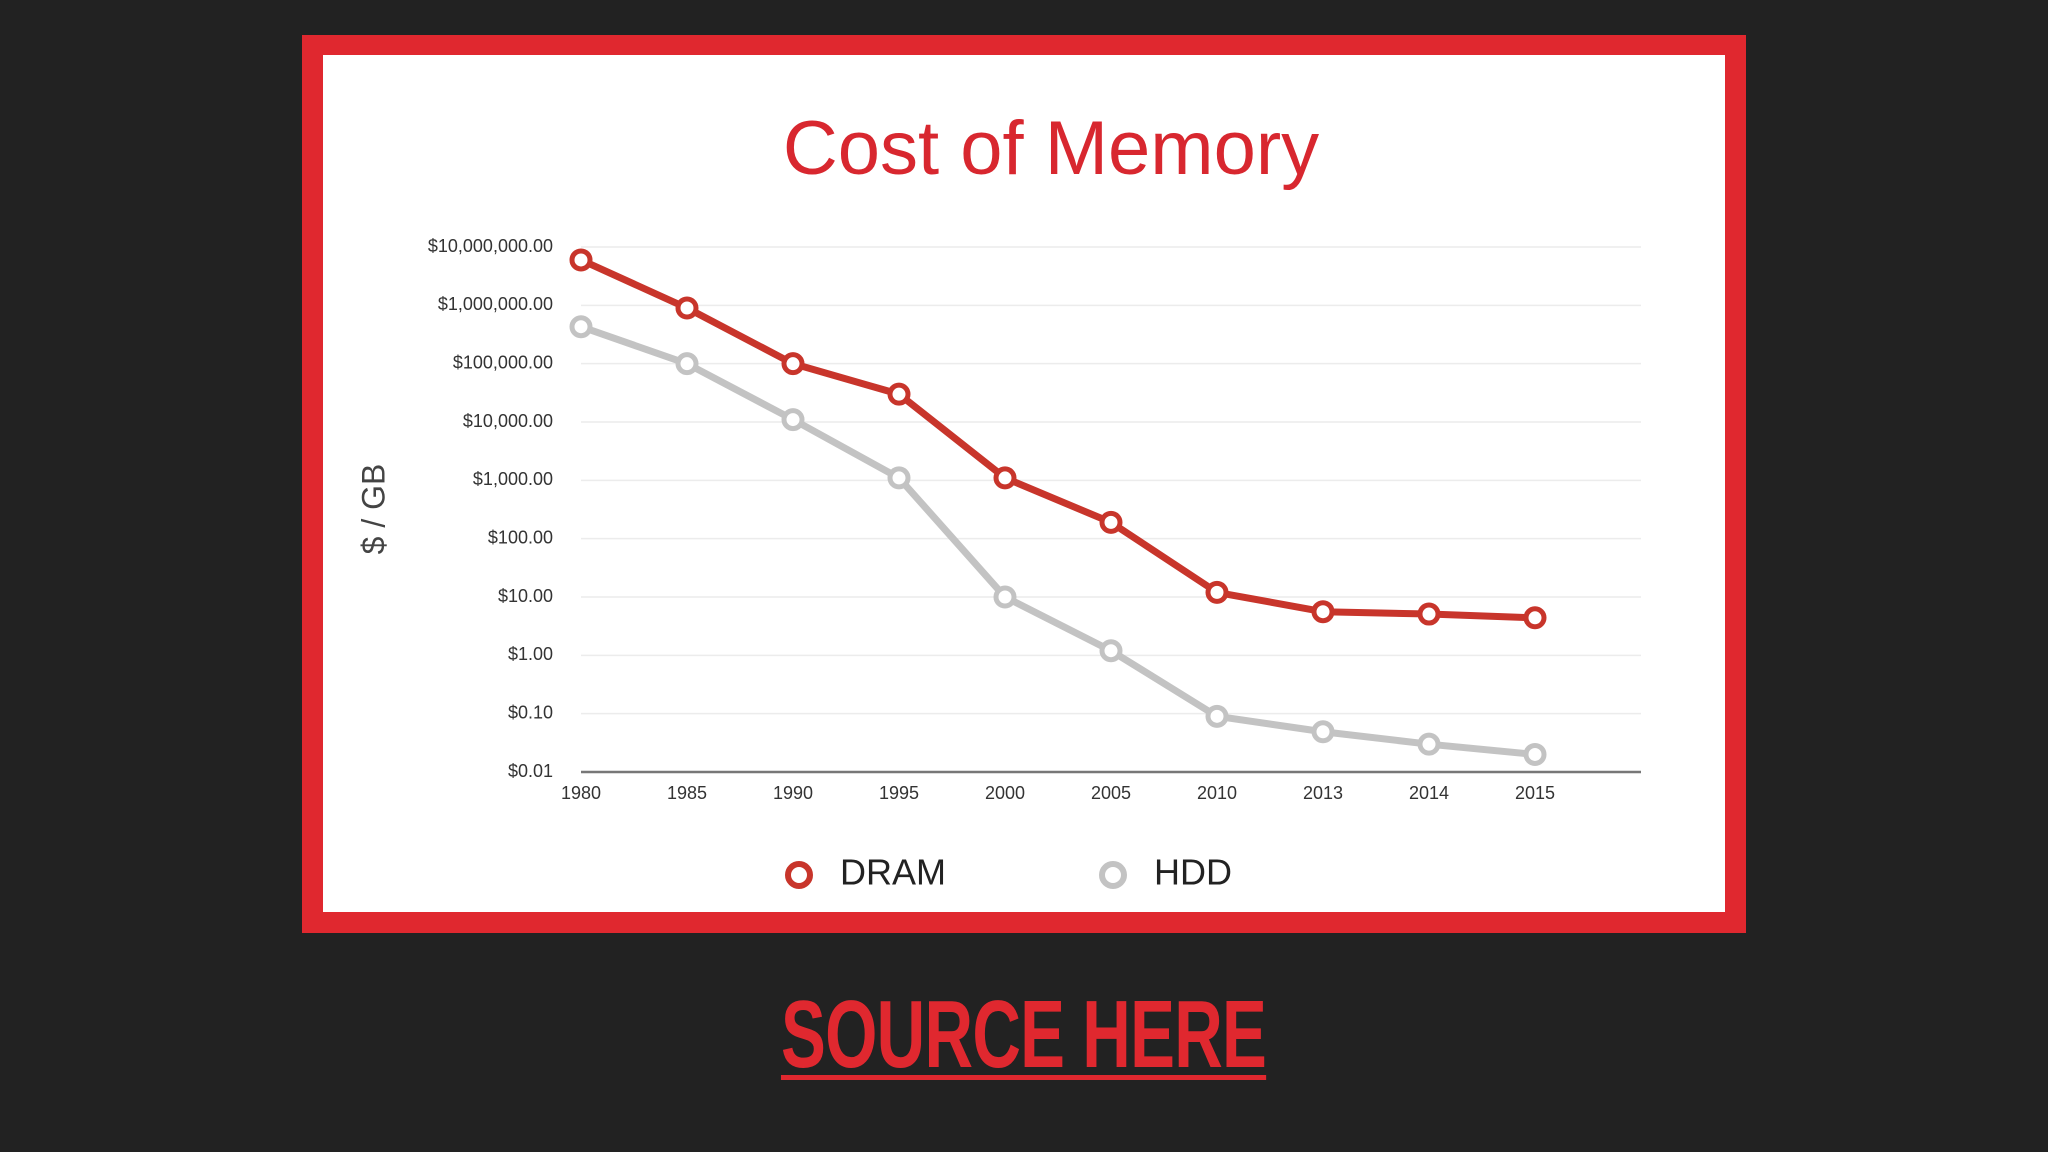  Describe the element at coordinates (503, 362) in the screenshot. I see `y-tick-label: $100,000.00` at that location.